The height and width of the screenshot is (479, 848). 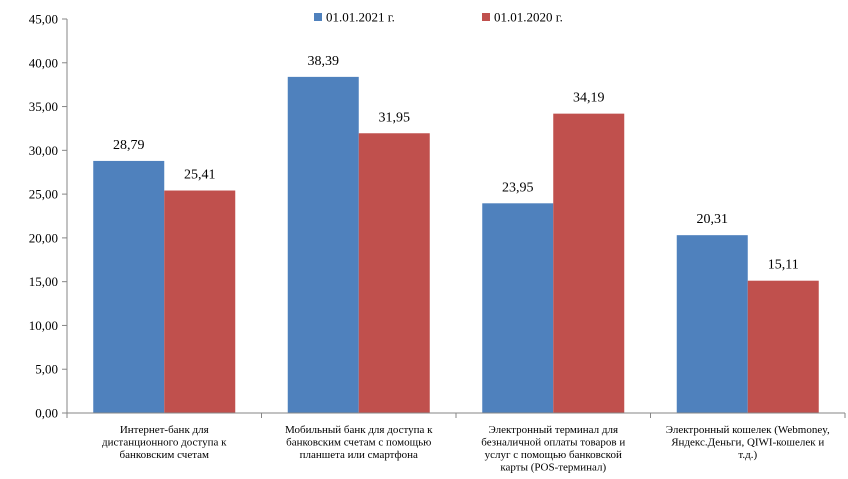 I want to click on y-tick-label: 15,00, so click(x=43, y=281).